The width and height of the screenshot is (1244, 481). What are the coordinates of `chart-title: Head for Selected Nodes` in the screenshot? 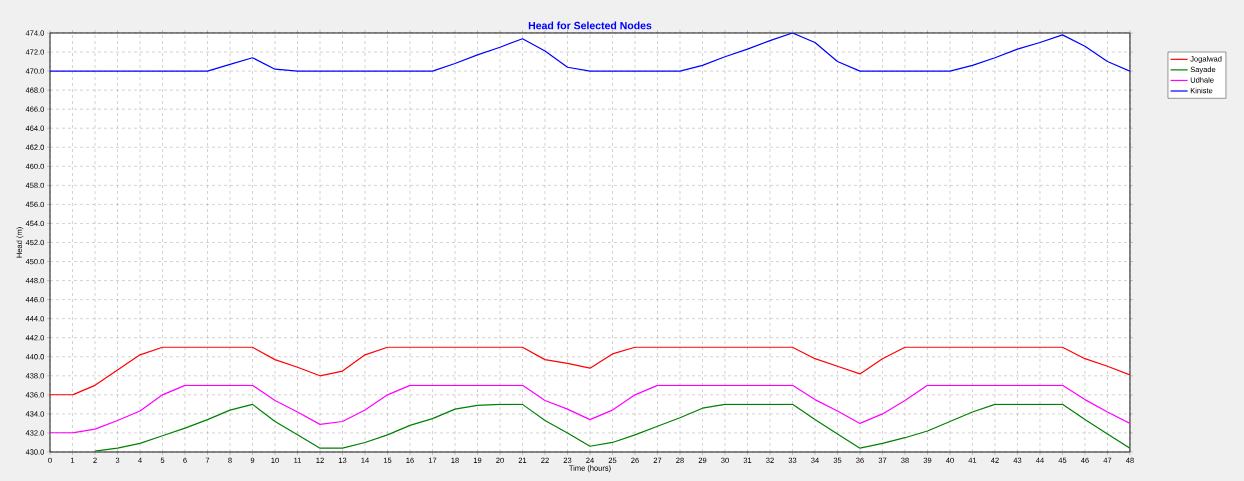 It's located at (590, 25).